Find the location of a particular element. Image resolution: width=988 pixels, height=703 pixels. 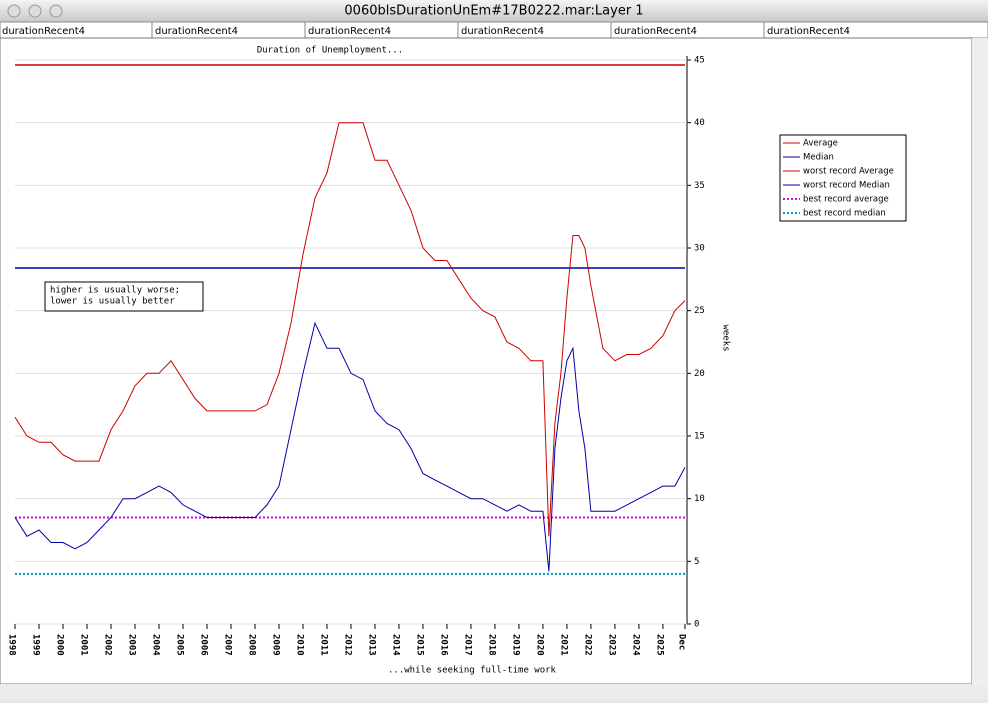

annotation: lower is usually better is located at coordinates (112, 302).